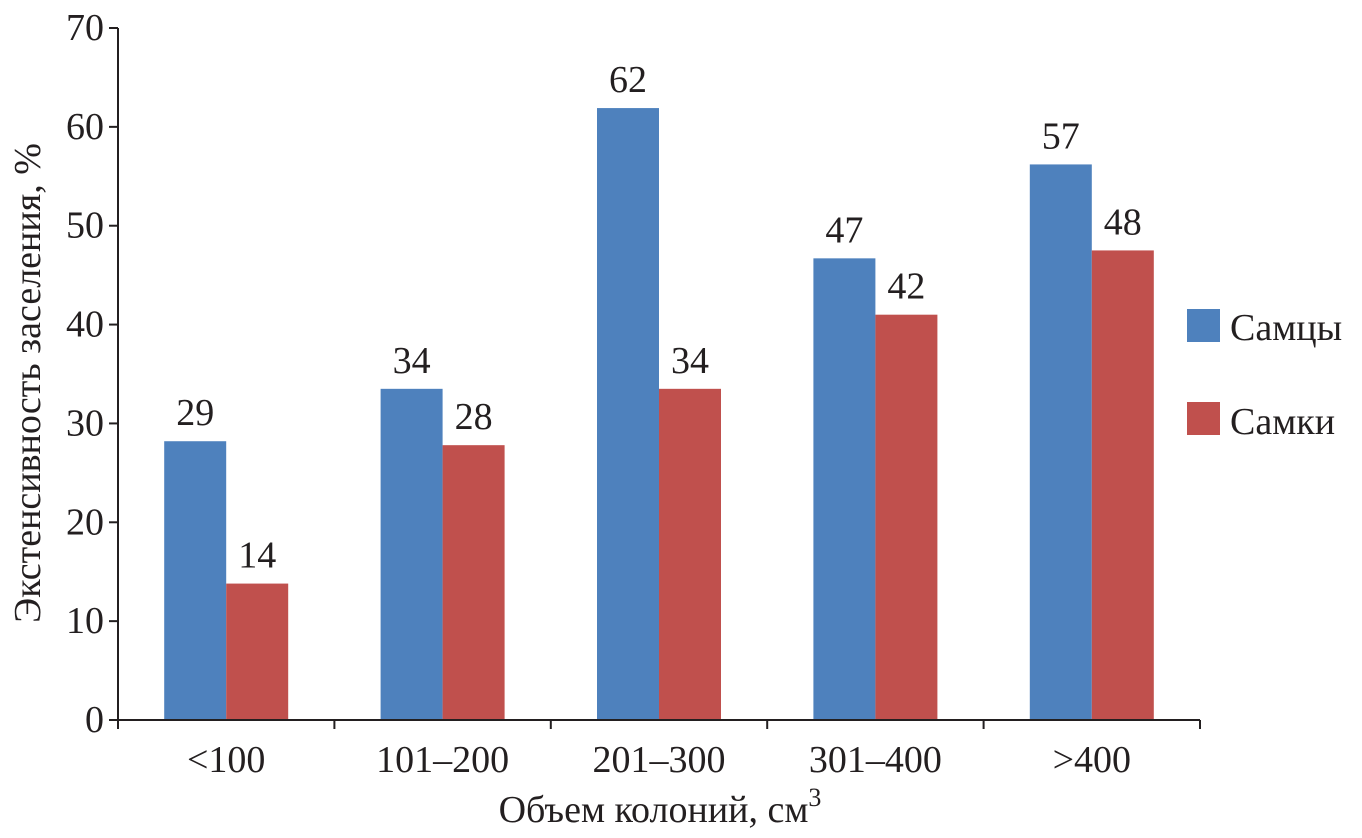 The image size is (1362, 838). Describe the element at coordinates (1123, 222) in the screenshot. I see `data-label: 48` at that location.